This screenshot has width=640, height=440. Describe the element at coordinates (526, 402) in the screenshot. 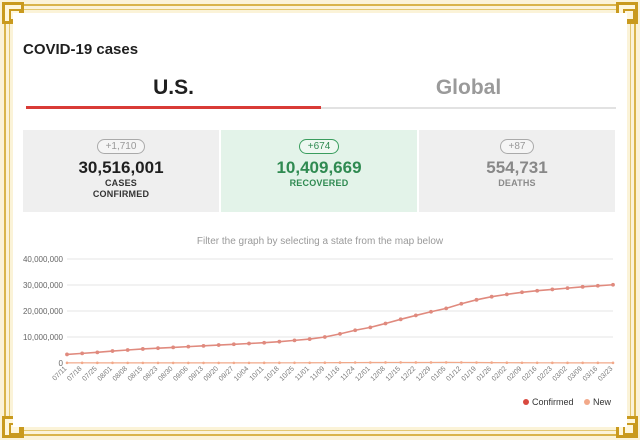

I see `legend-confirmed-dot` at that location.